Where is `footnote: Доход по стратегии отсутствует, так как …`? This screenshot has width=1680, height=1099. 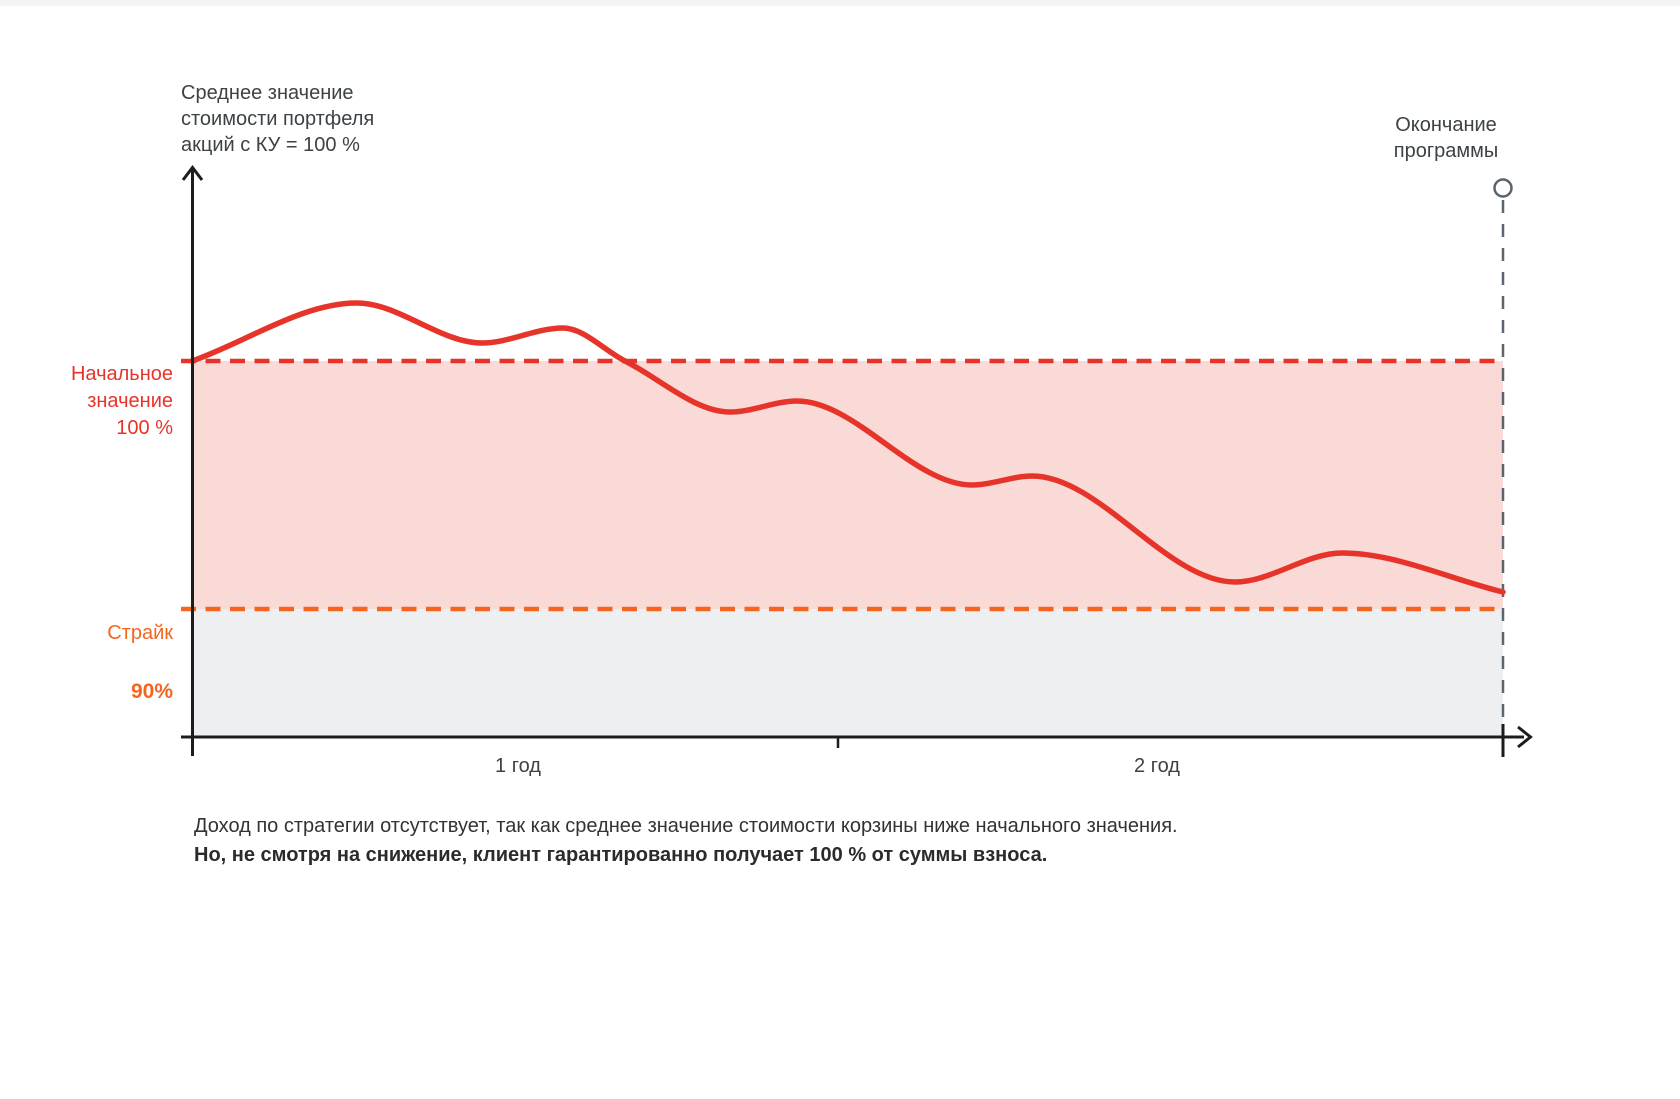 footnote: Доход по стратегии отсутствует, так как … is located at coordinates (686, 841).